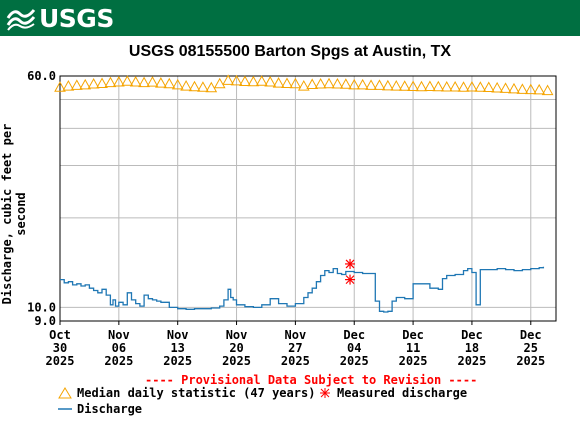 The image size is (580, 430). What do you see at coordinates (41, 76) in the screenshot?
I see `y-tick-label: 60.0` at bounding box center [41, 76].